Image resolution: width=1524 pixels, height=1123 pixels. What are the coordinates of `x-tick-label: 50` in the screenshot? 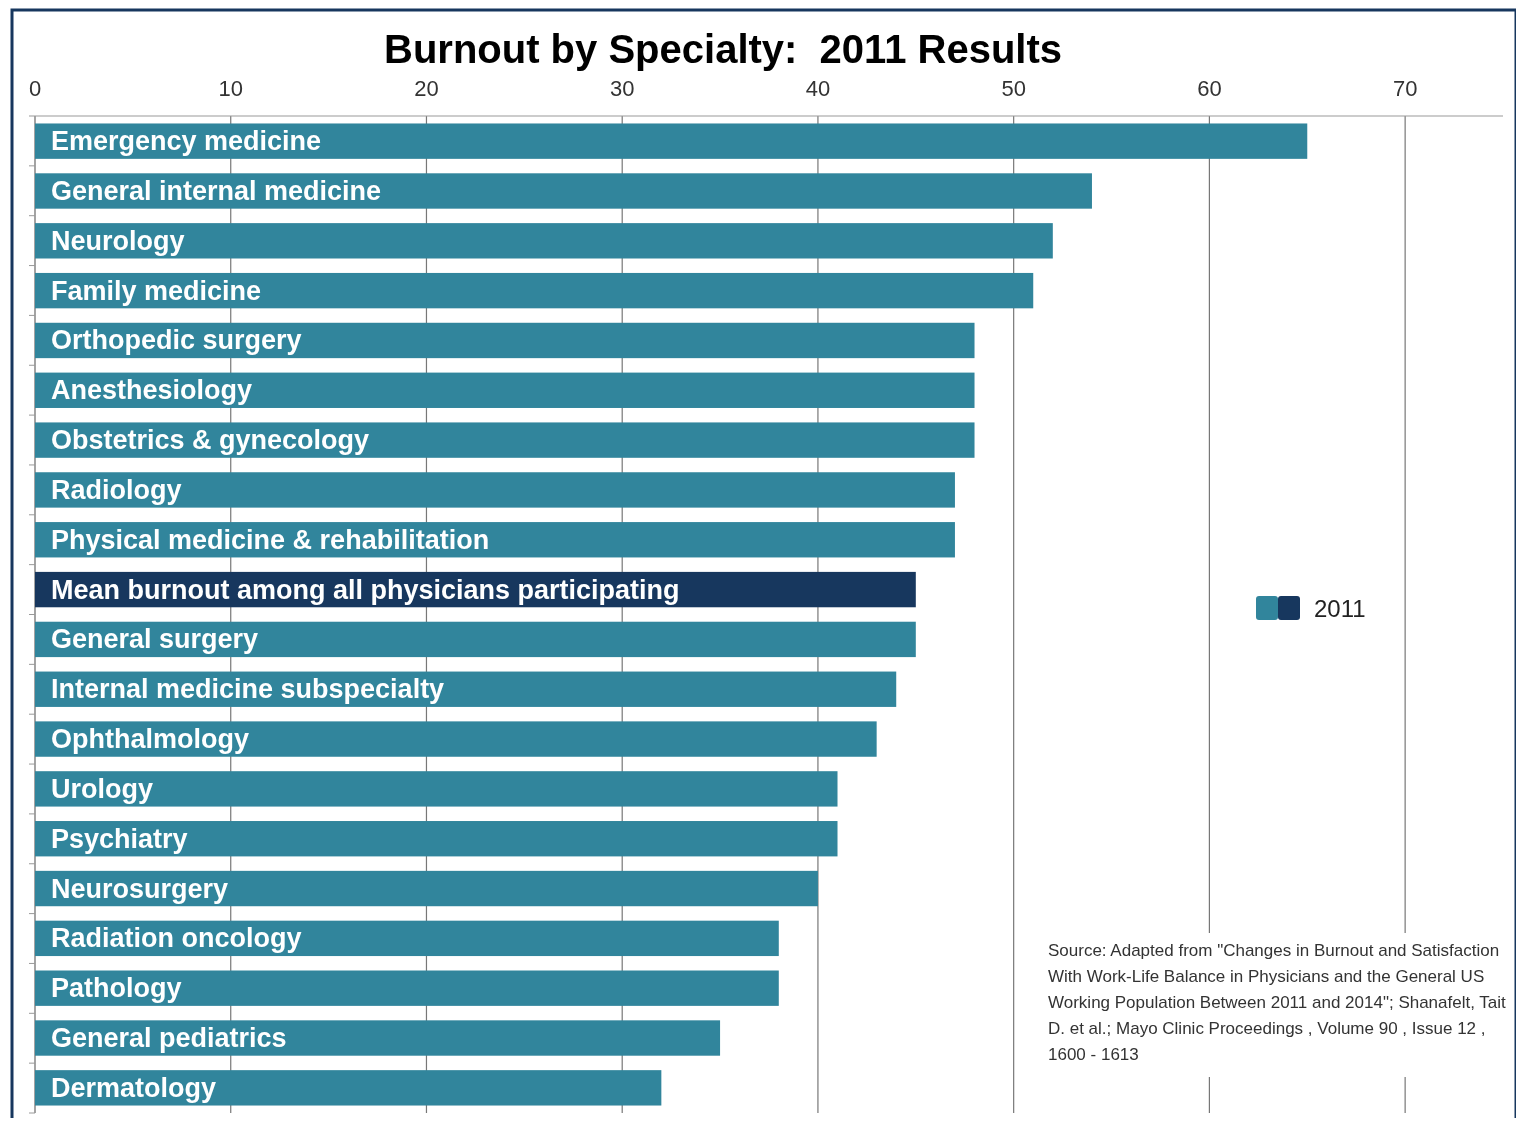 It's located at (1013, 88).